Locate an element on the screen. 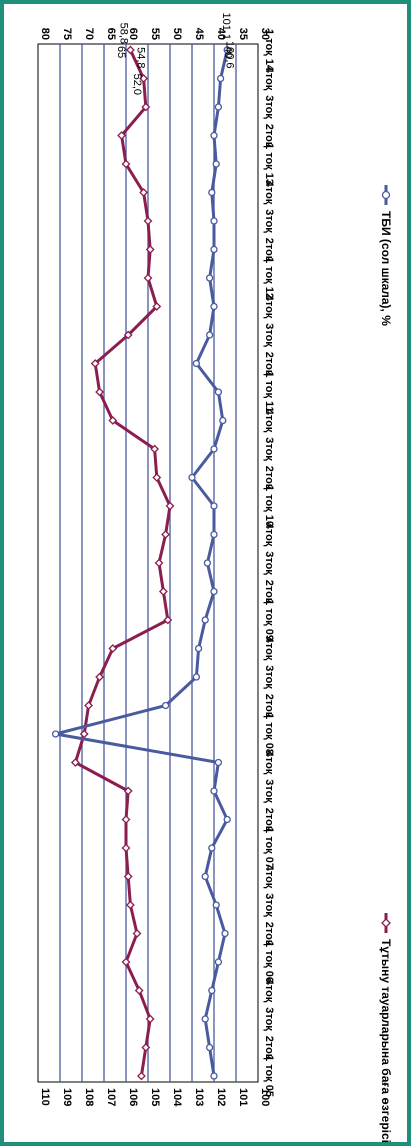 The image size is (411, 1146). data-label: 58,8 is located at coordinates (123, 33).